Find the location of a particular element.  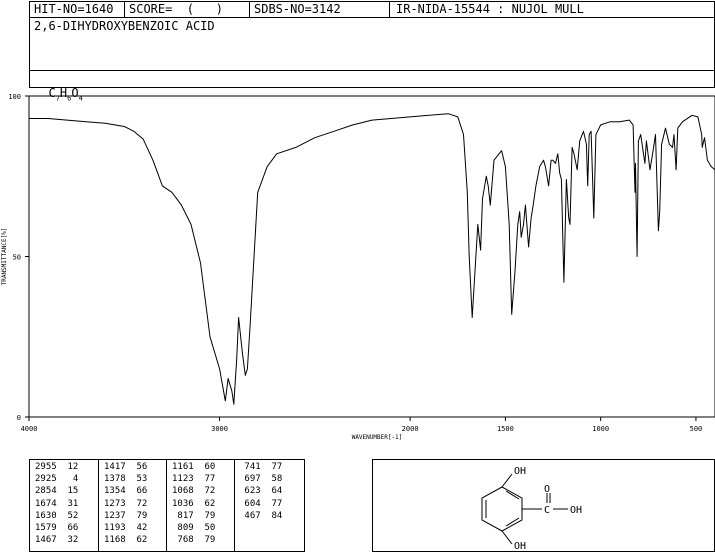

peak-entry: 2925 4 is located at coordinates (57, 479).